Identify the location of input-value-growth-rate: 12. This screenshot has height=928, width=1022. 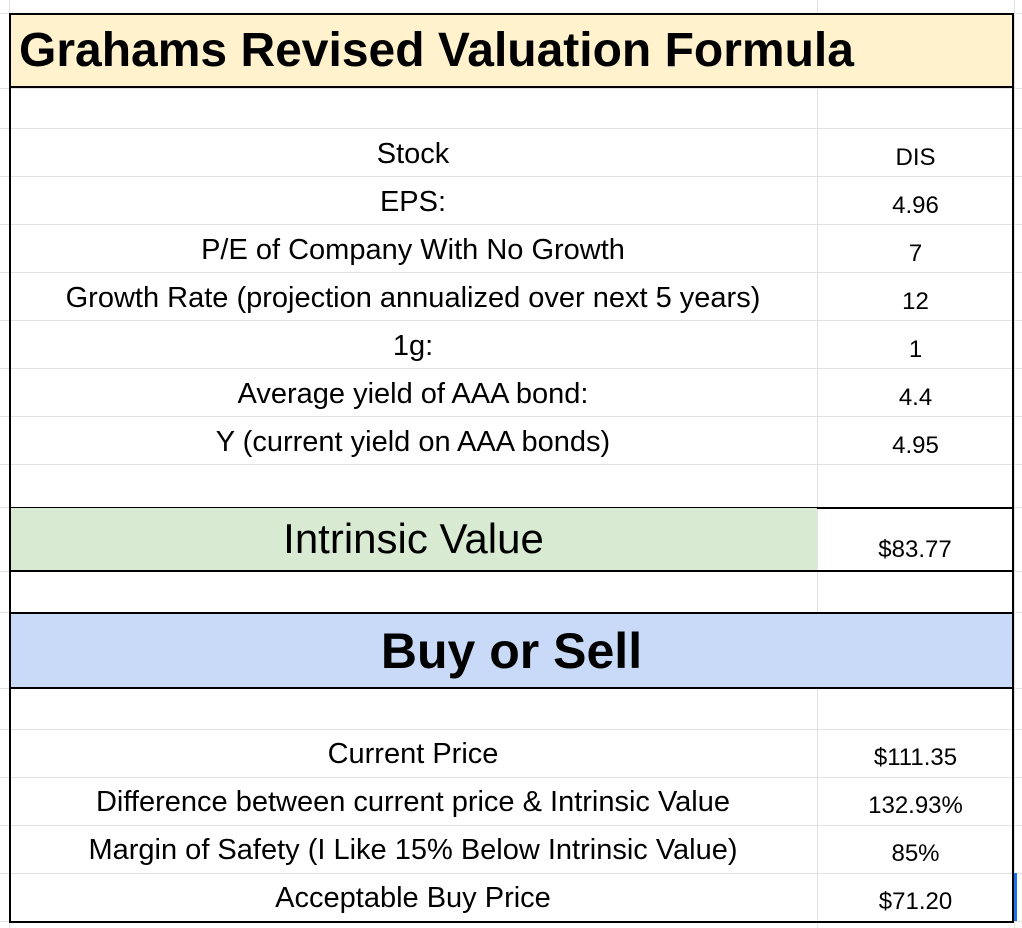
(915, 301).